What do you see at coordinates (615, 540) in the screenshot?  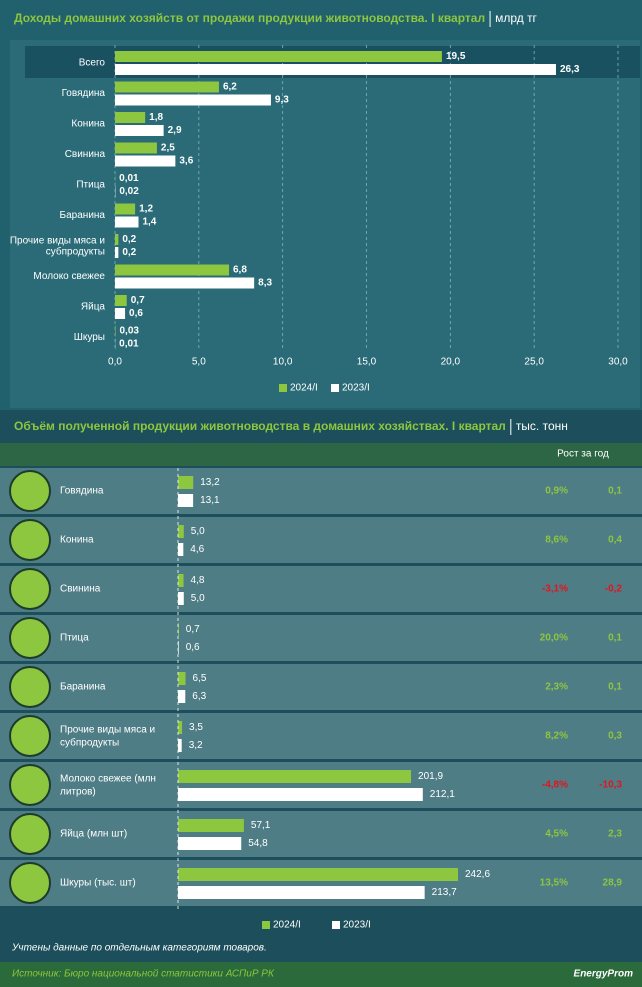 I see `growth-value: 0,4` at bounding box center [615, 540].